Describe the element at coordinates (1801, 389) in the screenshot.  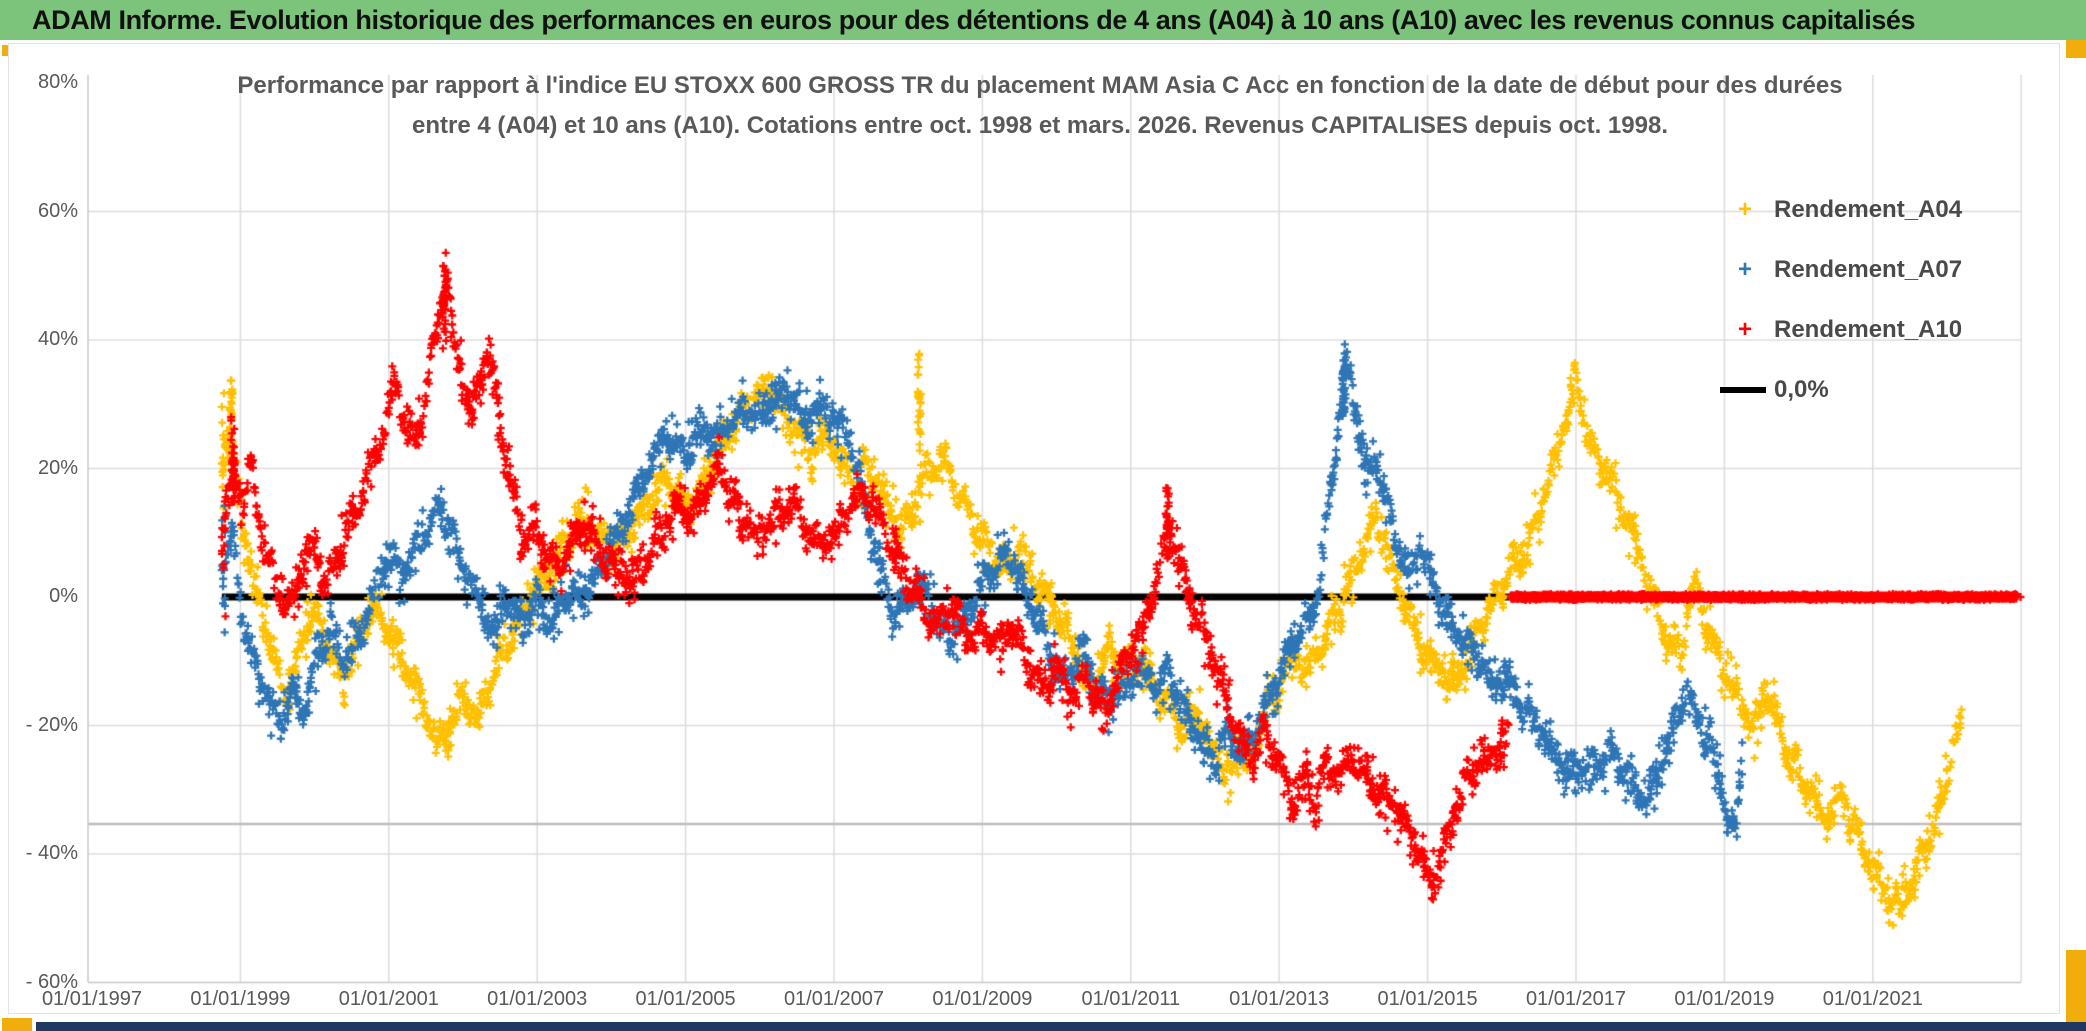
I see `legend-label: 0,0%` at that location.